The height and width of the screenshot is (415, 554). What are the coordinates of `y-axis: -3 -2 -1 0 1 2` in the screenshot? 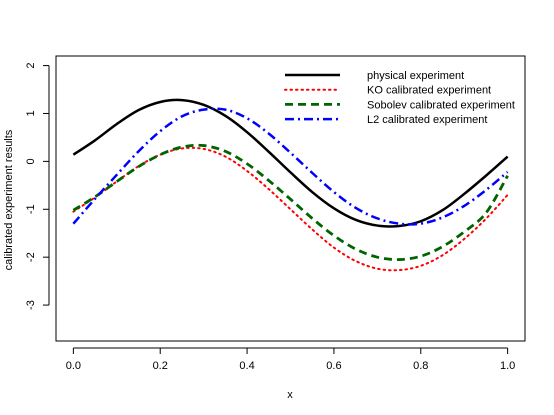 It's located at (37, 186).